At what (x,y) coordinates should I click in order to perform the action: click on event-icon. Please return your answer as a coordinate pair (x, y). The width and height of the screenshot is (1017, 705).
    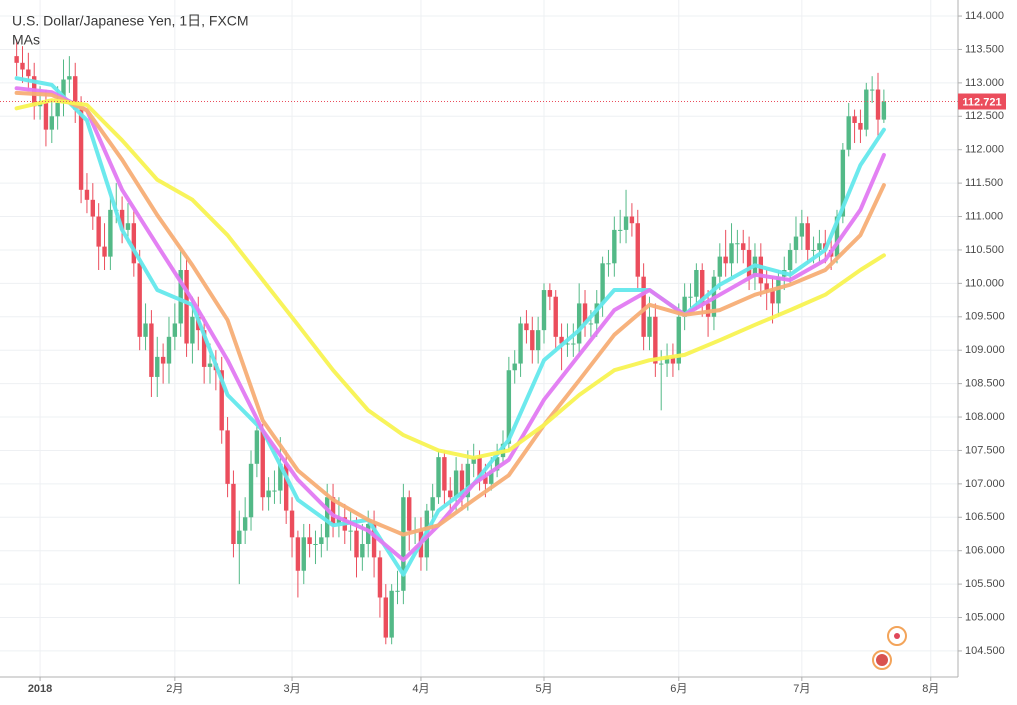
    Looking at the image, I should click on (889, 648).